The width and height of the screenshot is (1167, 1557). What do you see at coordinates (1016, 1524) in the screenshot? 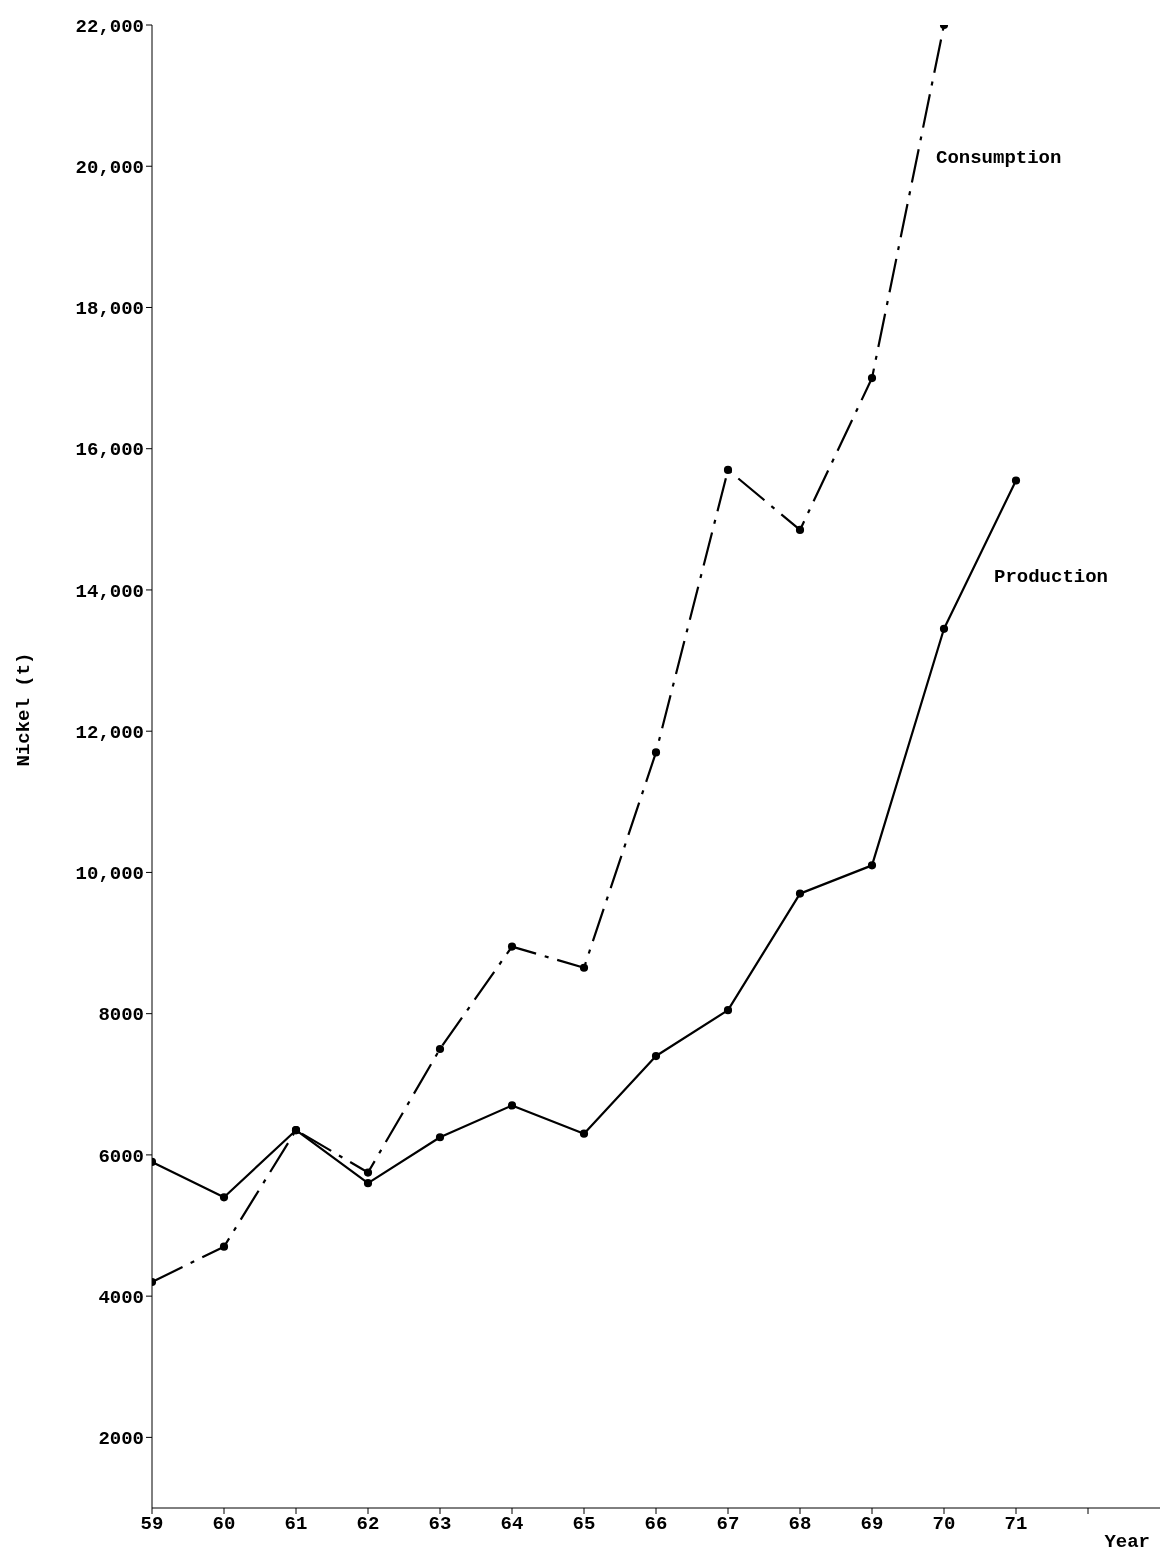
I see `x-tick-label: 71` at bounding box center [1016, 1524].